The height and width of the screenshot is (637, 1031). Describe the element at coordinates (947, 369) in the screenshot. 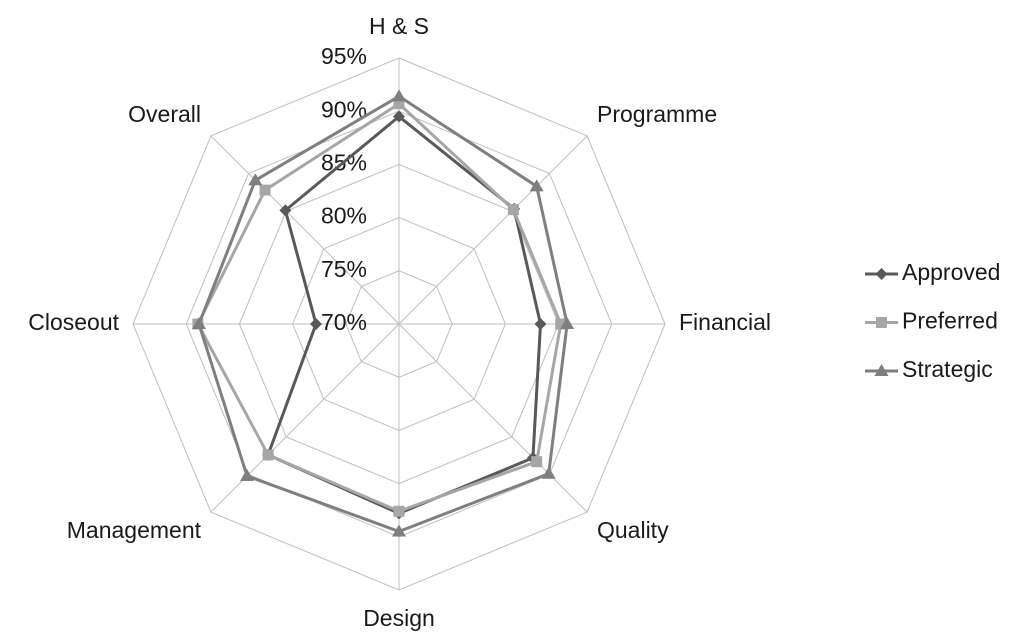

I see `legend-label: Strategic` at that location.